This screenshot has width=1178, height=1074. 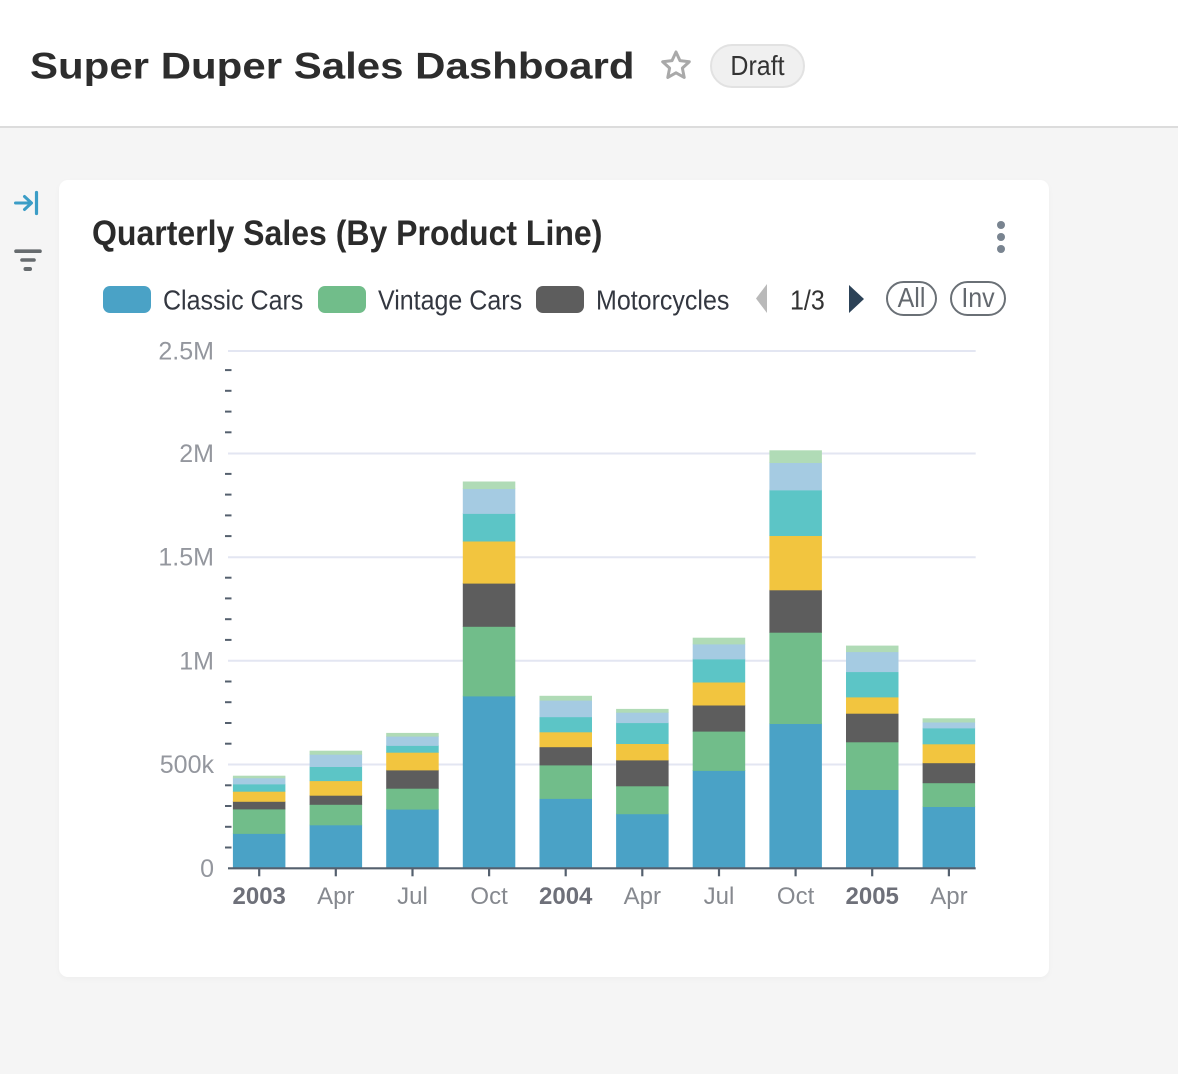 What do you see at coordinates (196, 661) in the screenshot?
I see `svg-text: 1M` at bounding box center [196, 661].